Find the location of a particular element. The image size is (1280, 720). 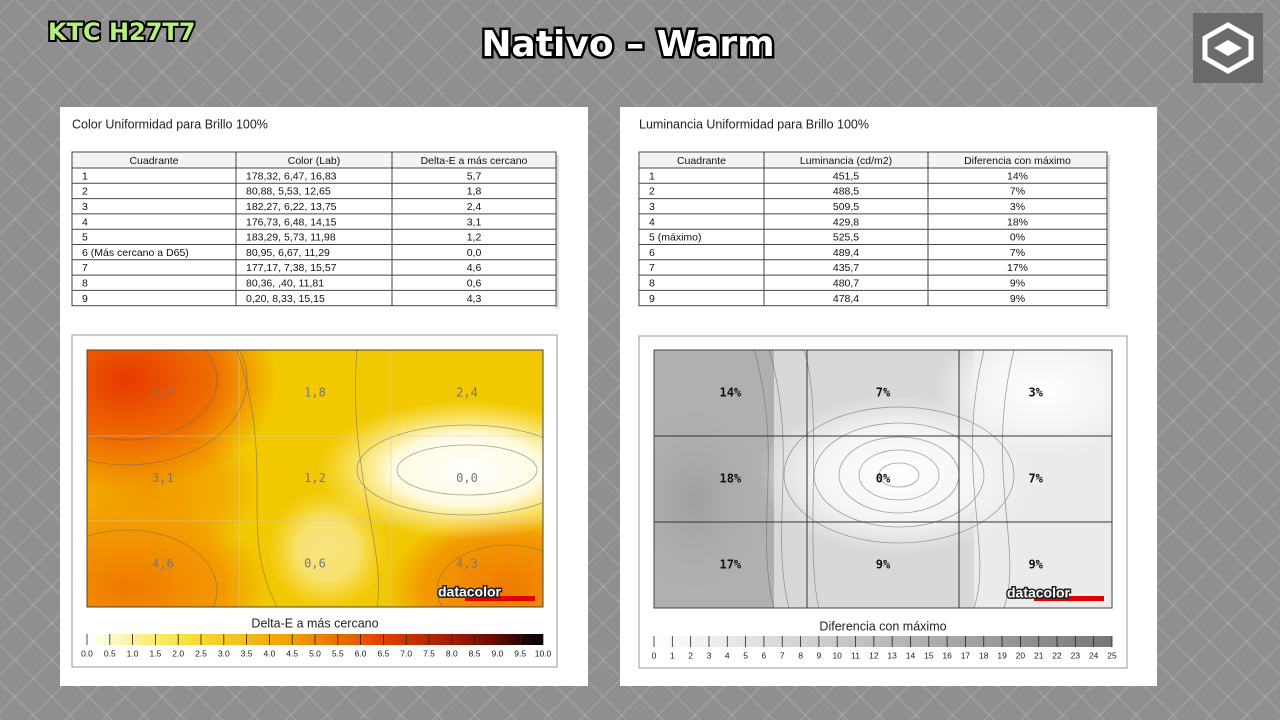

table-cell: 1,8 is located at coordinates (474, 192).